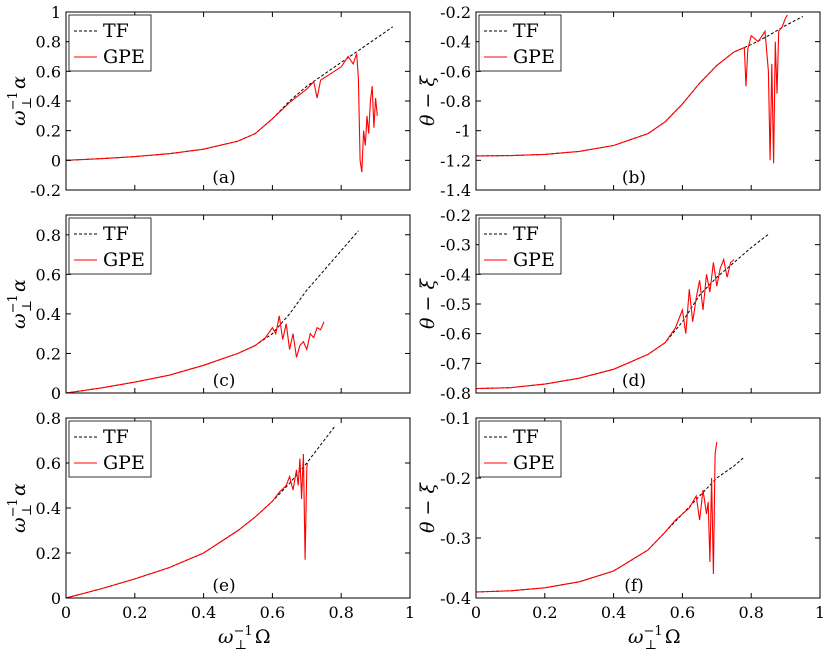 The width and height of the screenshot is (831, 657). I want to click on y-tick-label: -1, so click(463, 131).